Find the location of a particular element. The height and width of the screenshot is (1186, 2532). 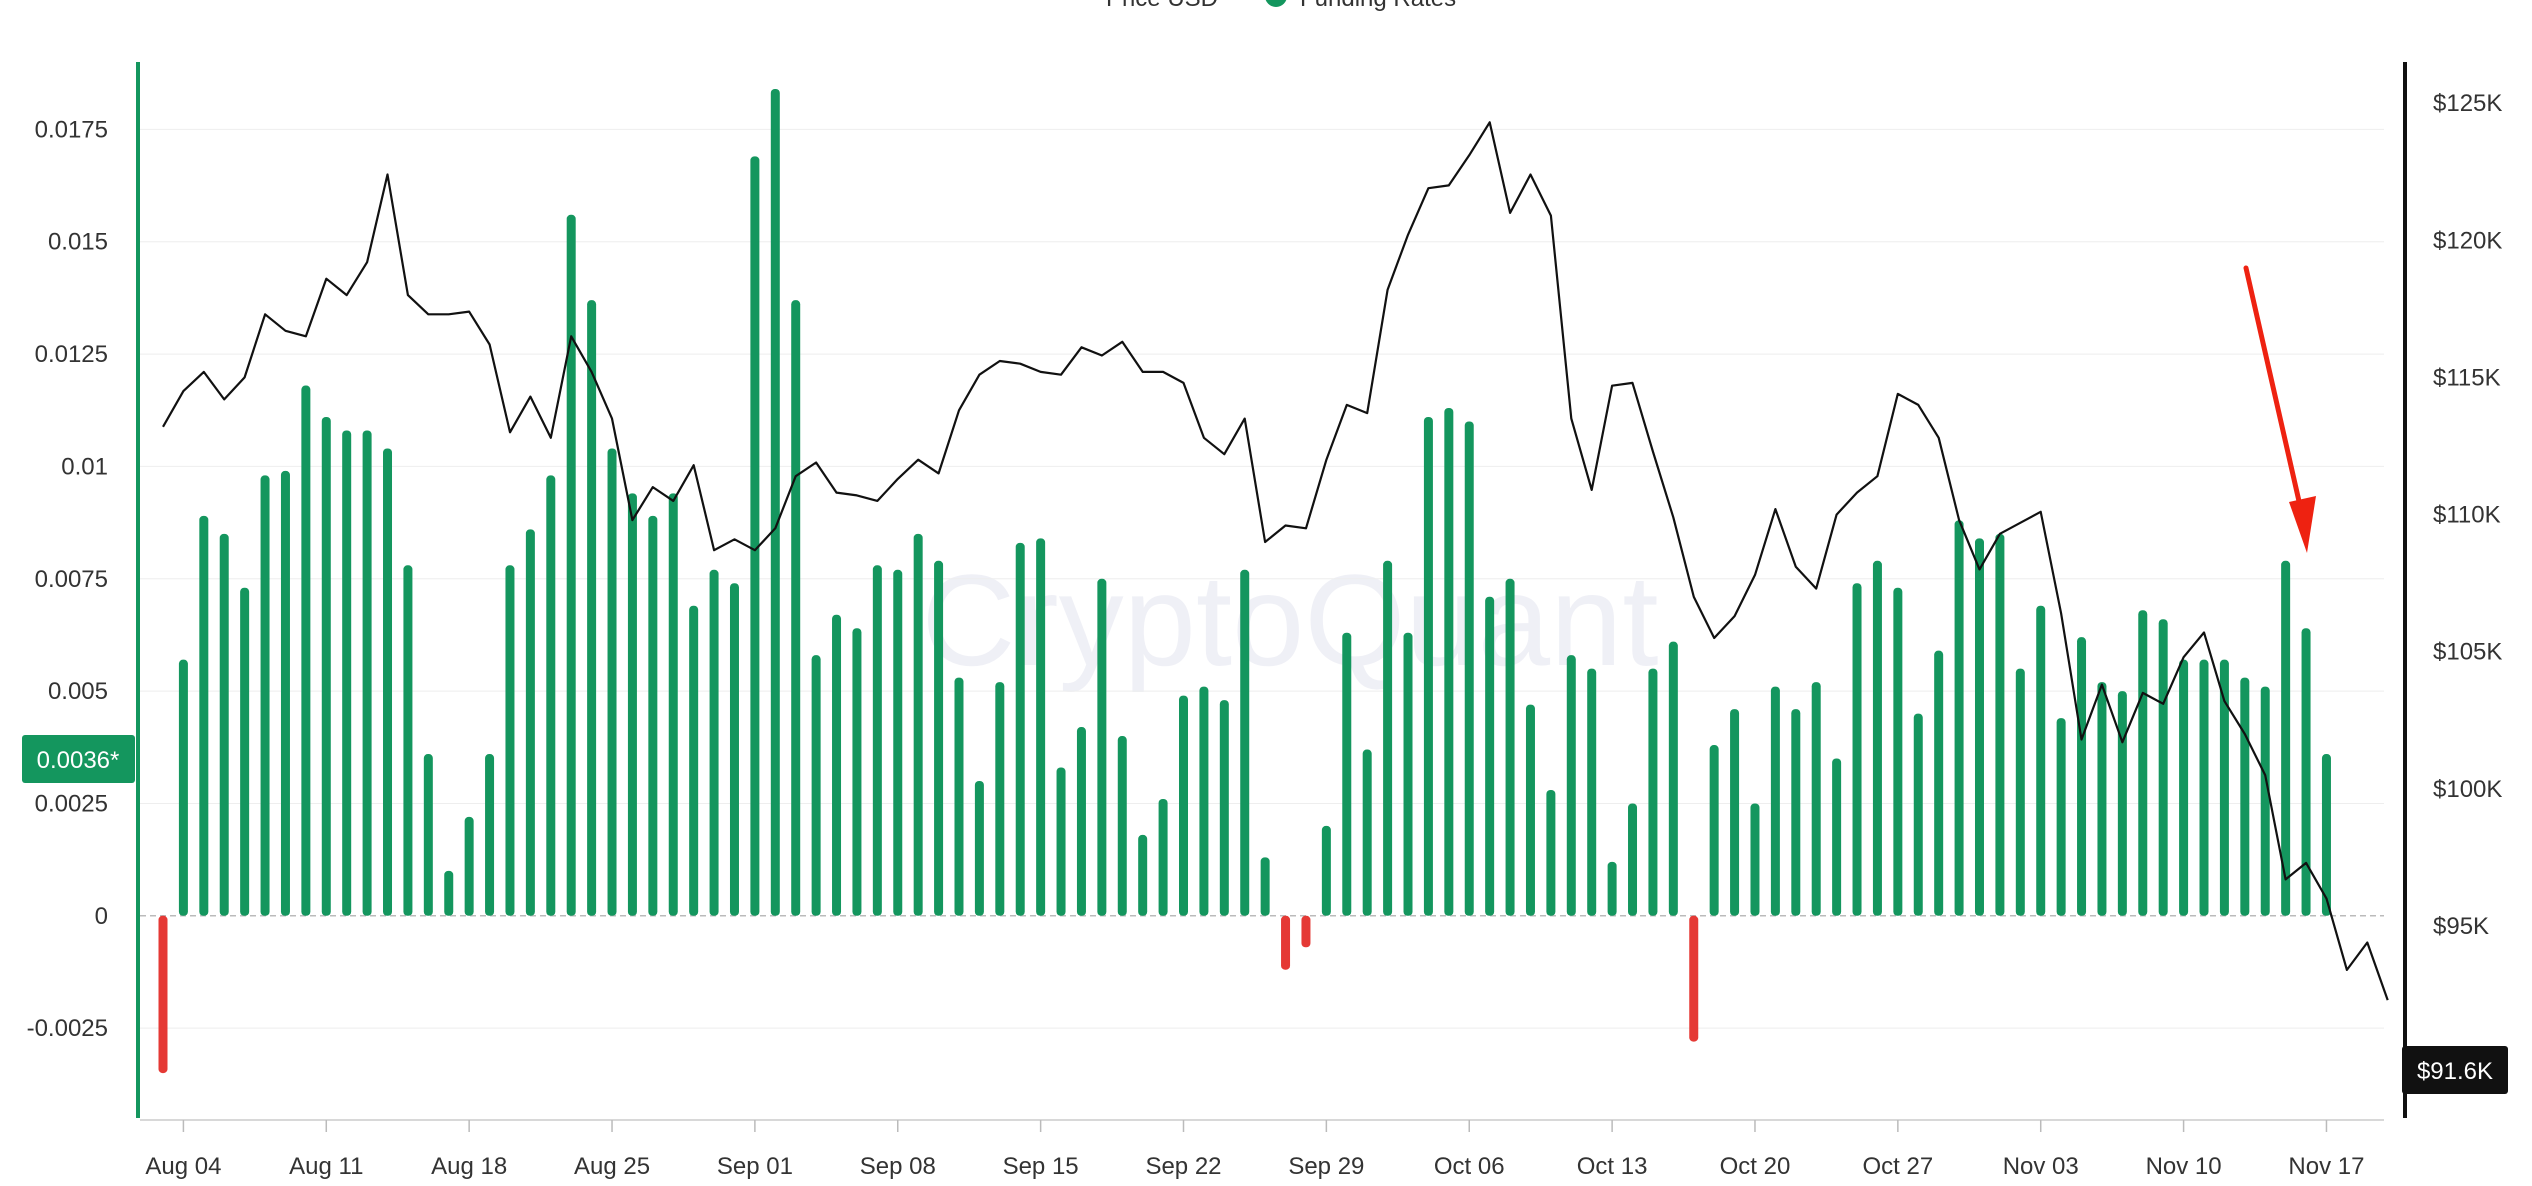

x-tick-label: Aug 04 is located at coordinates (183, 1166).